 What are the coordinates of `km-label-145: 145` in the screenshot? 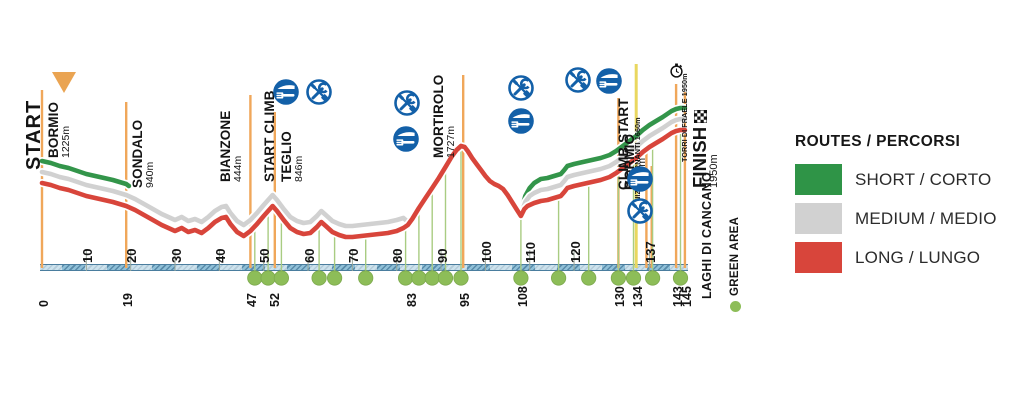 It's located at (687, 296).